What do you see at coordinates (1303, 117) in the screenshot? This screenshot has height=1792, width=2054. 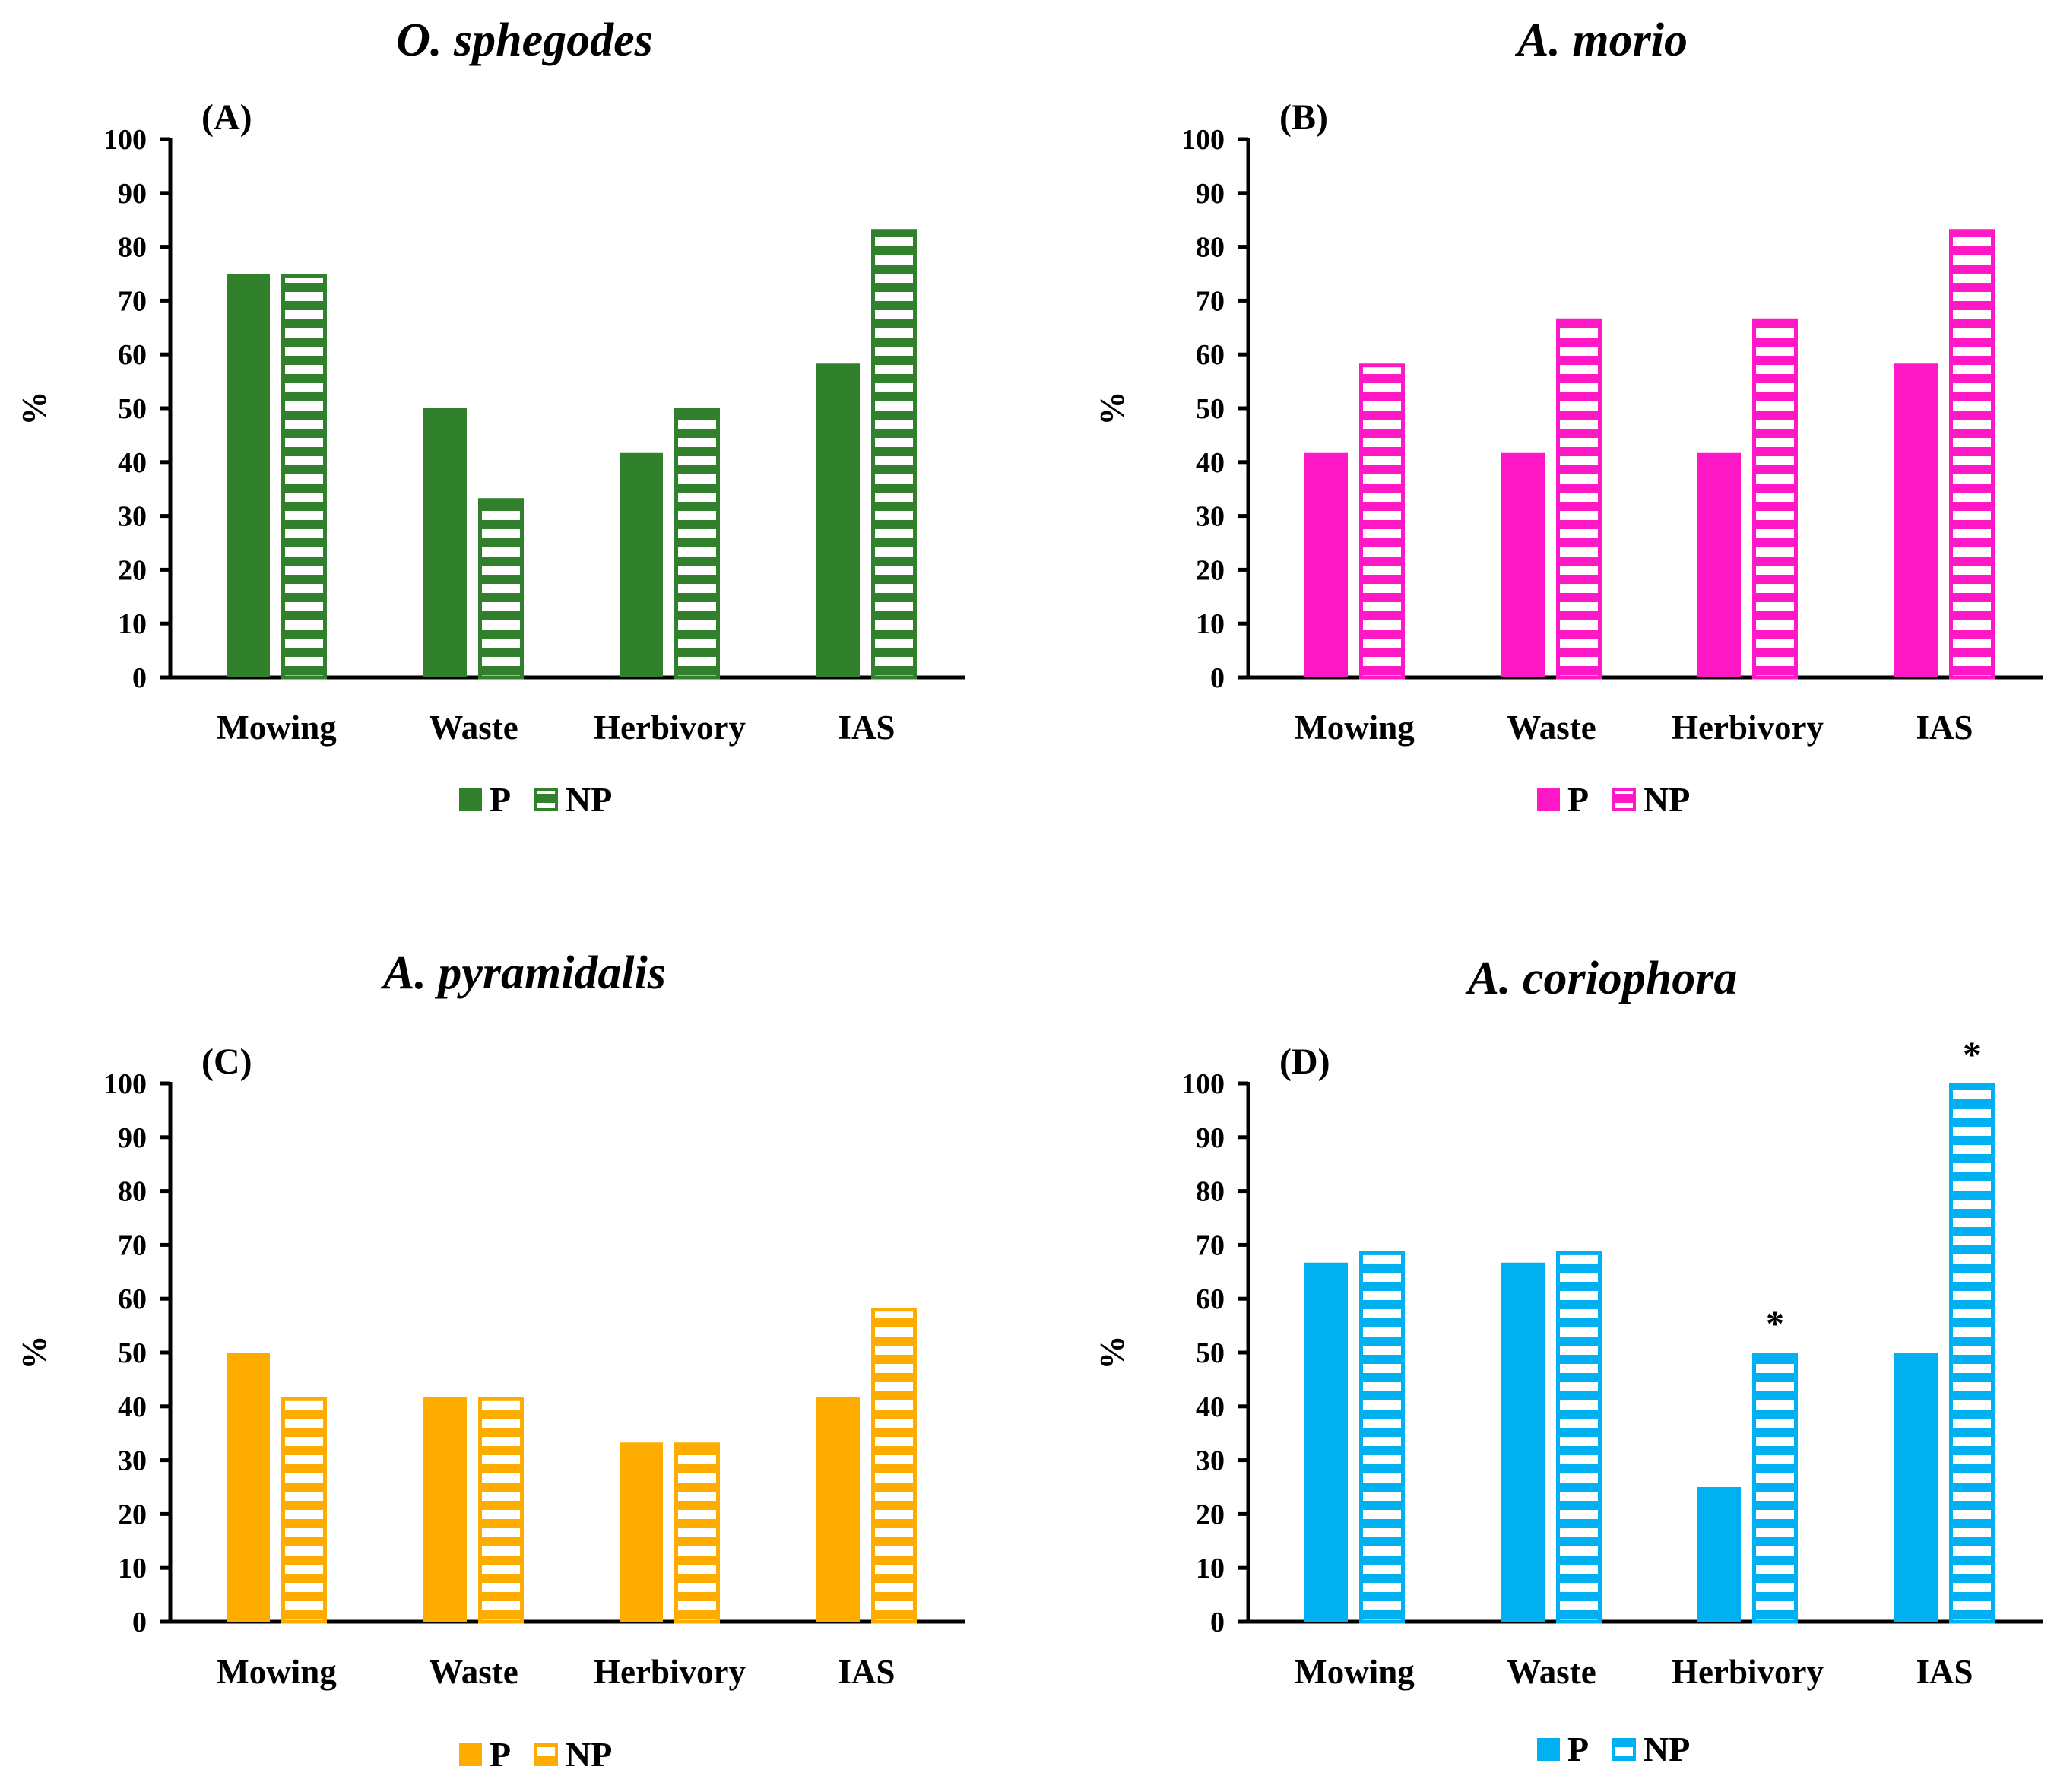 I see `panel-label: (B)` at bounding box center [1303, 117].